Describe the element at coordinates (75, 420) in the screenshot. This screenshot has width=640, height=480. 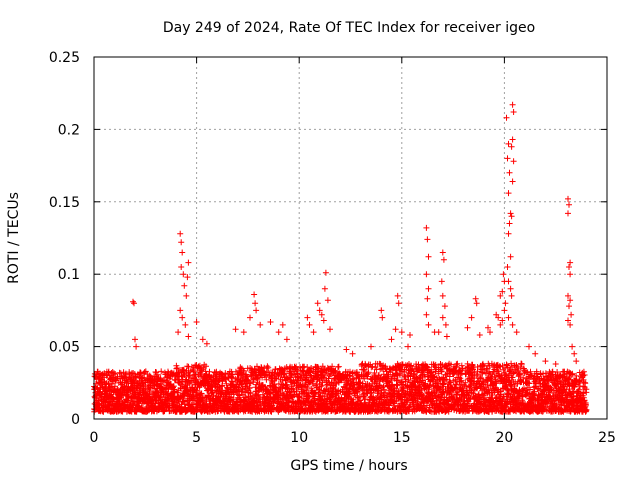
I see `y-tick-label: 0` at that location.